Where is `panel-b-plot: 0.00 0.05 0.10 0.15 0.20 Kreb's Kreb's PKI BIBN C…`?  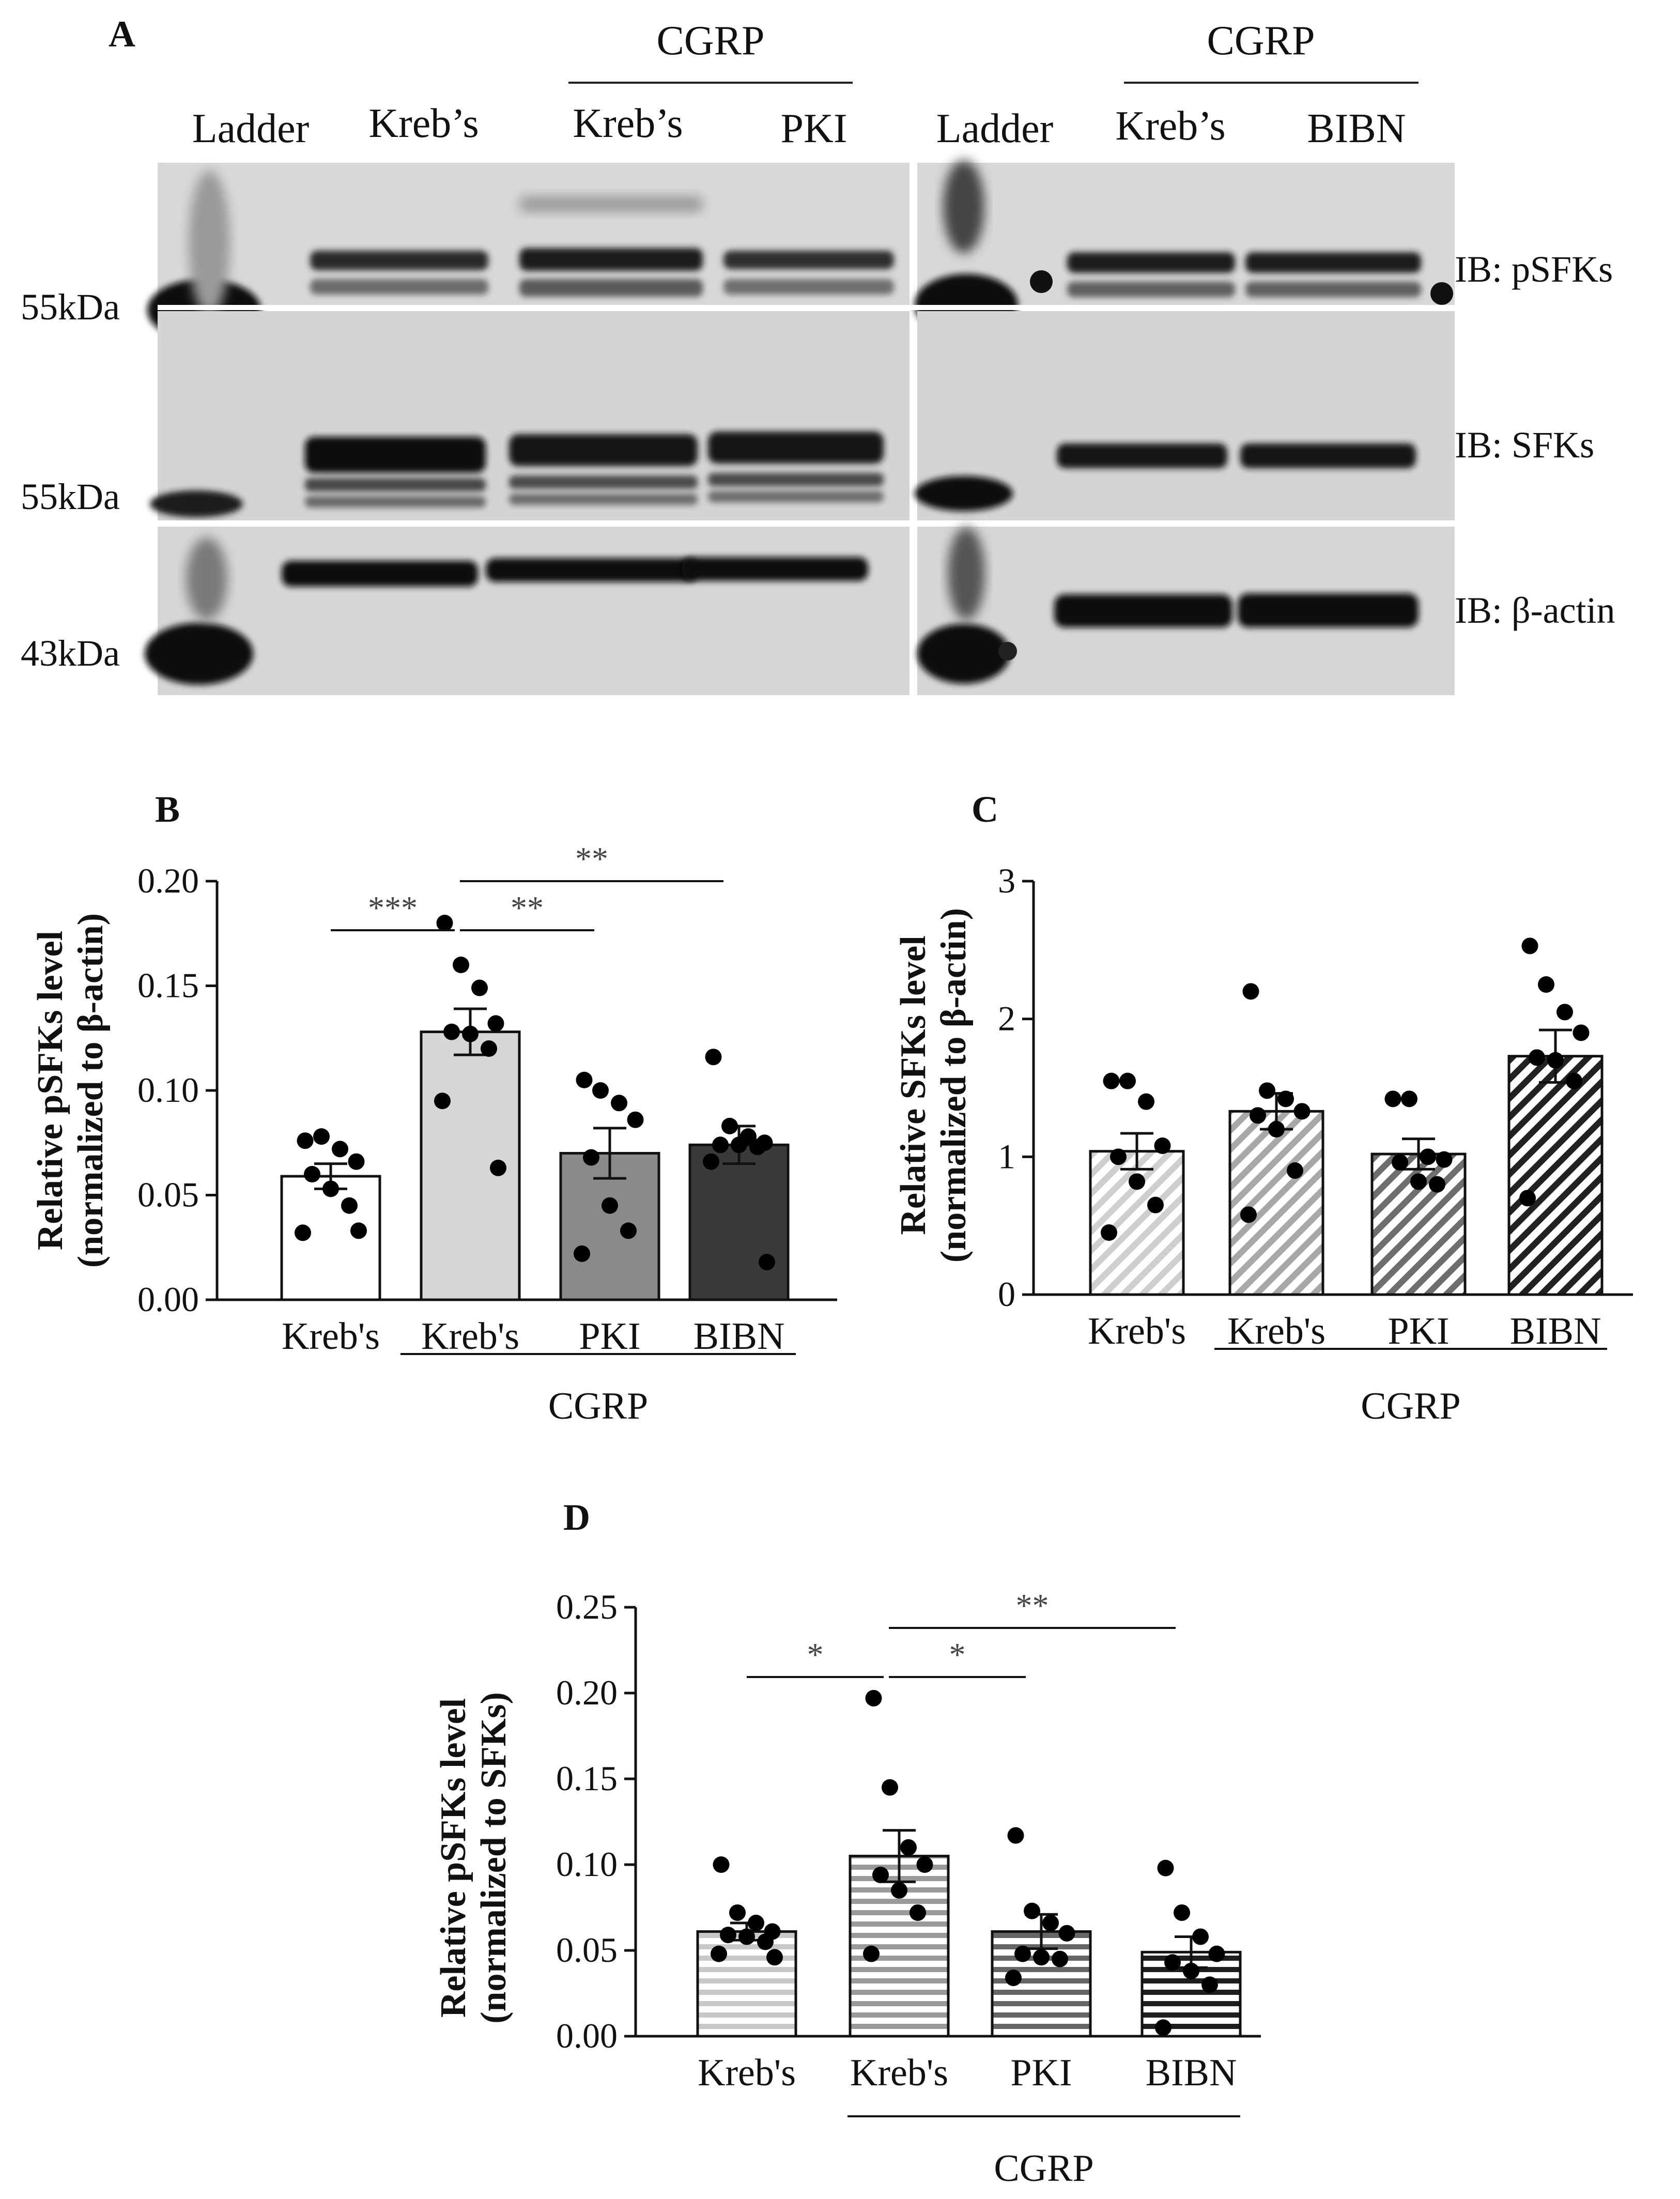 panel-b-plot: 0.00 0.05 0.10 0.15 0.20 Kreb's Kreb's PKI BIBN C… is located at coordinates (487, 1133).